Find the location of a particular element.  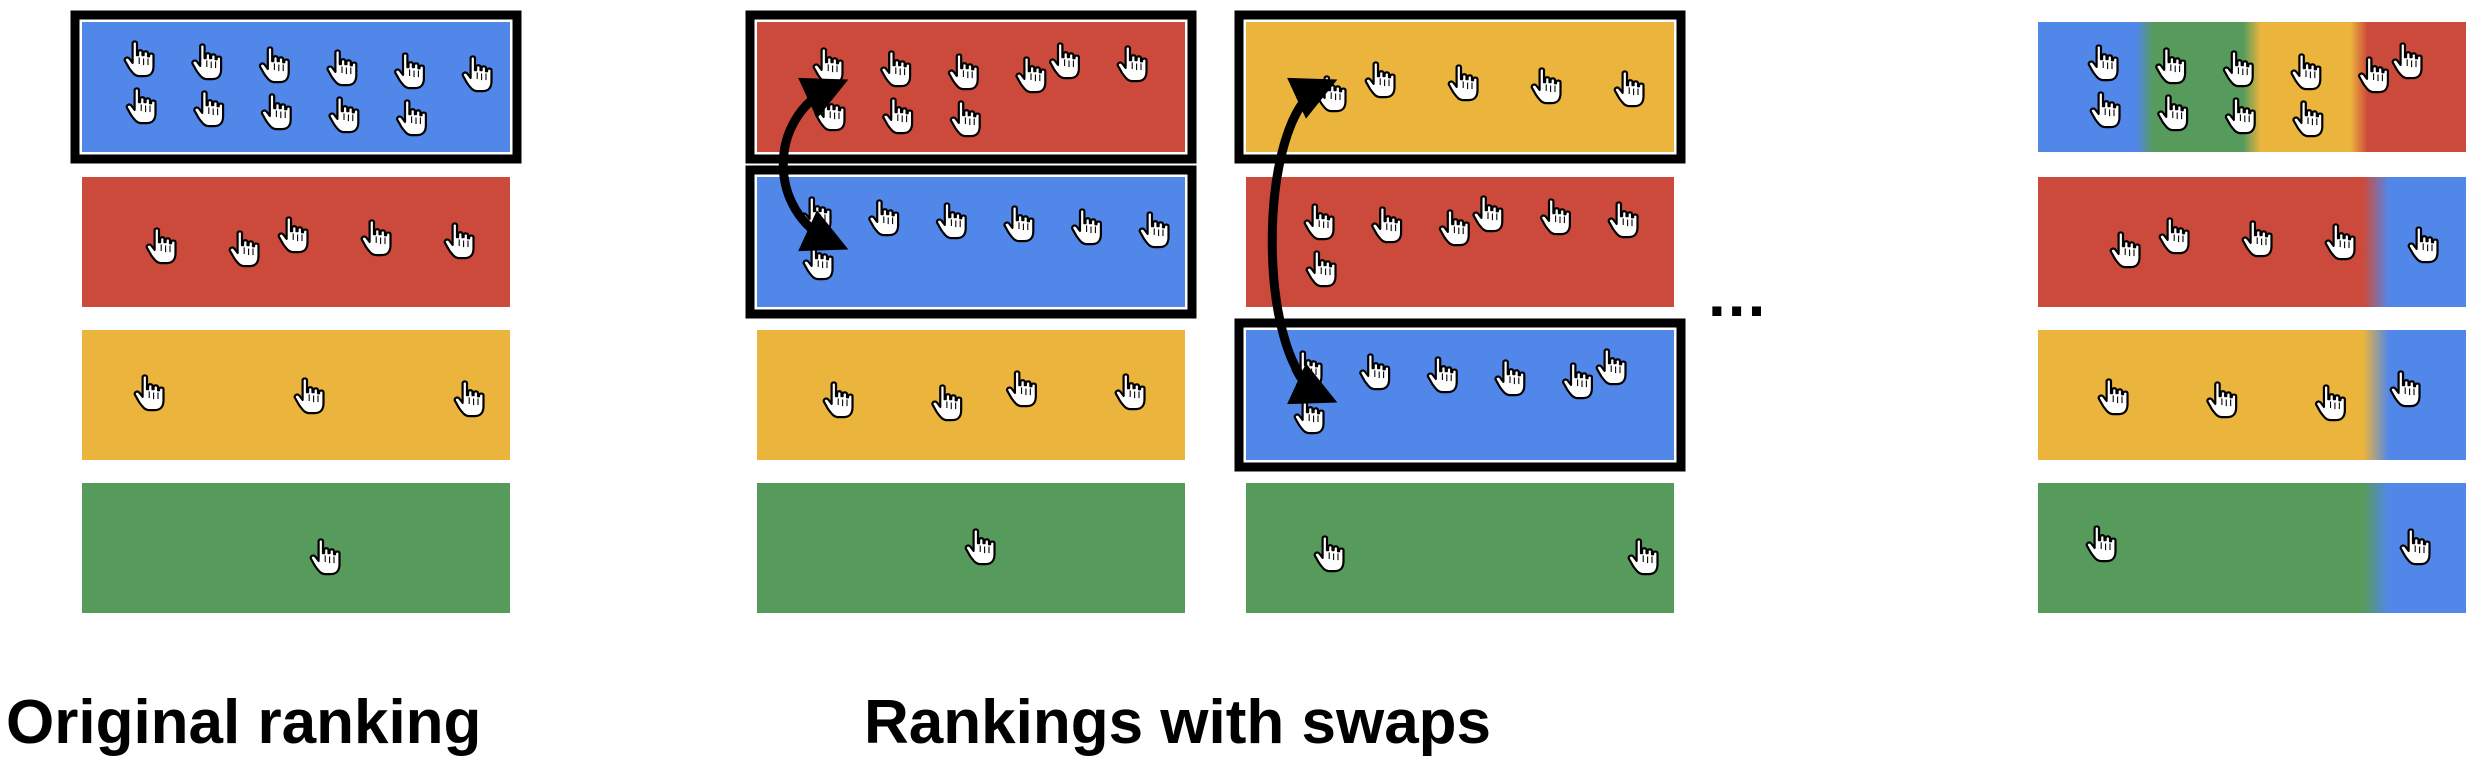

caption-original-ranking: Original ranking is located at coordinates (244, 722).